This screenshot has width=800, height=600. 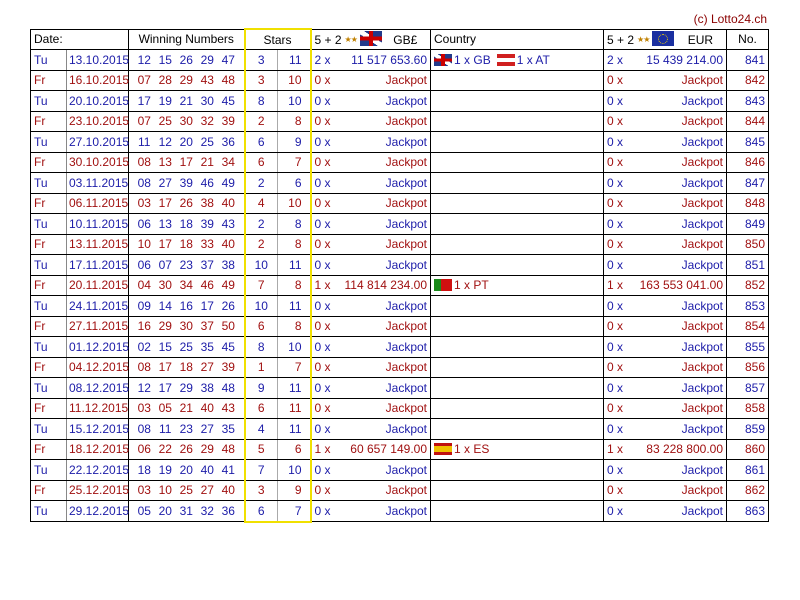 What do you see at coordinates (186, 101) in the screenshot?
I see `winning-numbers-wrap: 17 19 21 30 45` at bounding box center [186, 101].